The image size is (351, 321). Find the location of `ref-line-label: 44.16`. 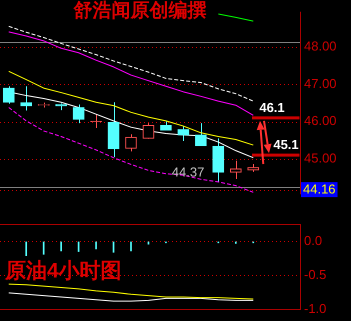

ref-line-label: 44.16 is located at coordinates (319, 189).